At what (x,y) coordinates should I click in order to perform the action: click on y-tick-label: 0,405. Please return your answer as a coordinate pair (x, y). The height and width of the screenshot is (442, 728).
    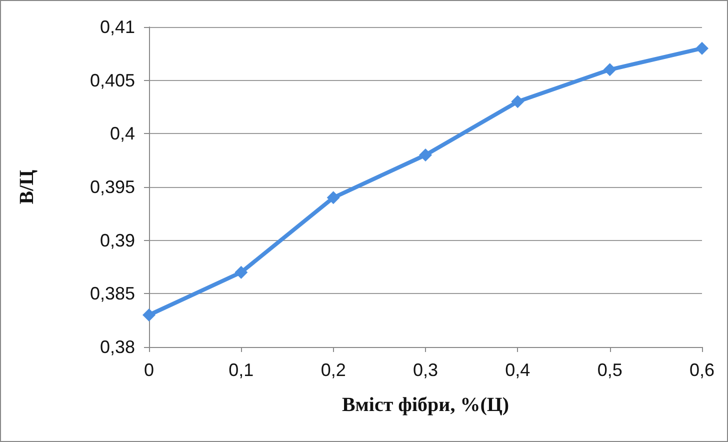
    Looking at the image, I should click on (112, 80).